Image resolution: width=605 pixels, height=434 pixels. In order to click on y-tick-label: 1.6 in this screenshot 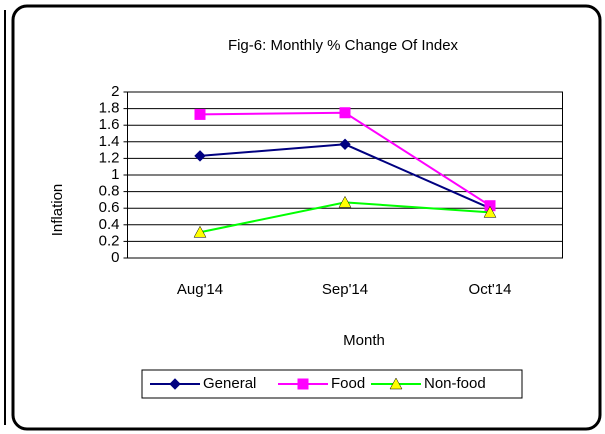, I will do `click(109, 124)`.